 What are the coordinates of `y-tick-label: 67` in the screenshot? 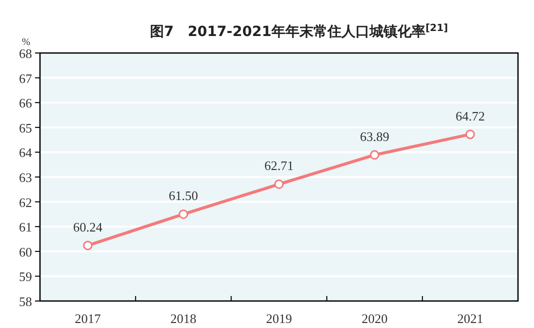 It's located at (25, 78).